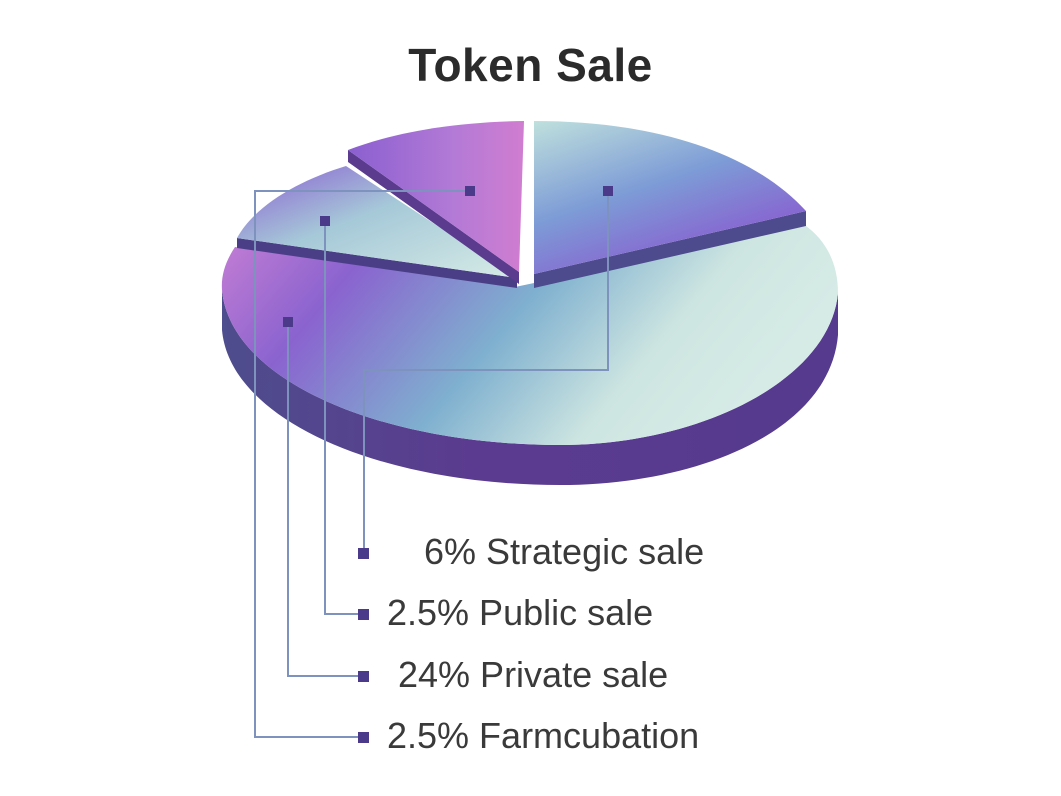  What do you see at coordinates (564, 551) in the screenshot?
I see `legend-label-strategic-sale: 6% Strategic sale` at bounding box center [564, 551].